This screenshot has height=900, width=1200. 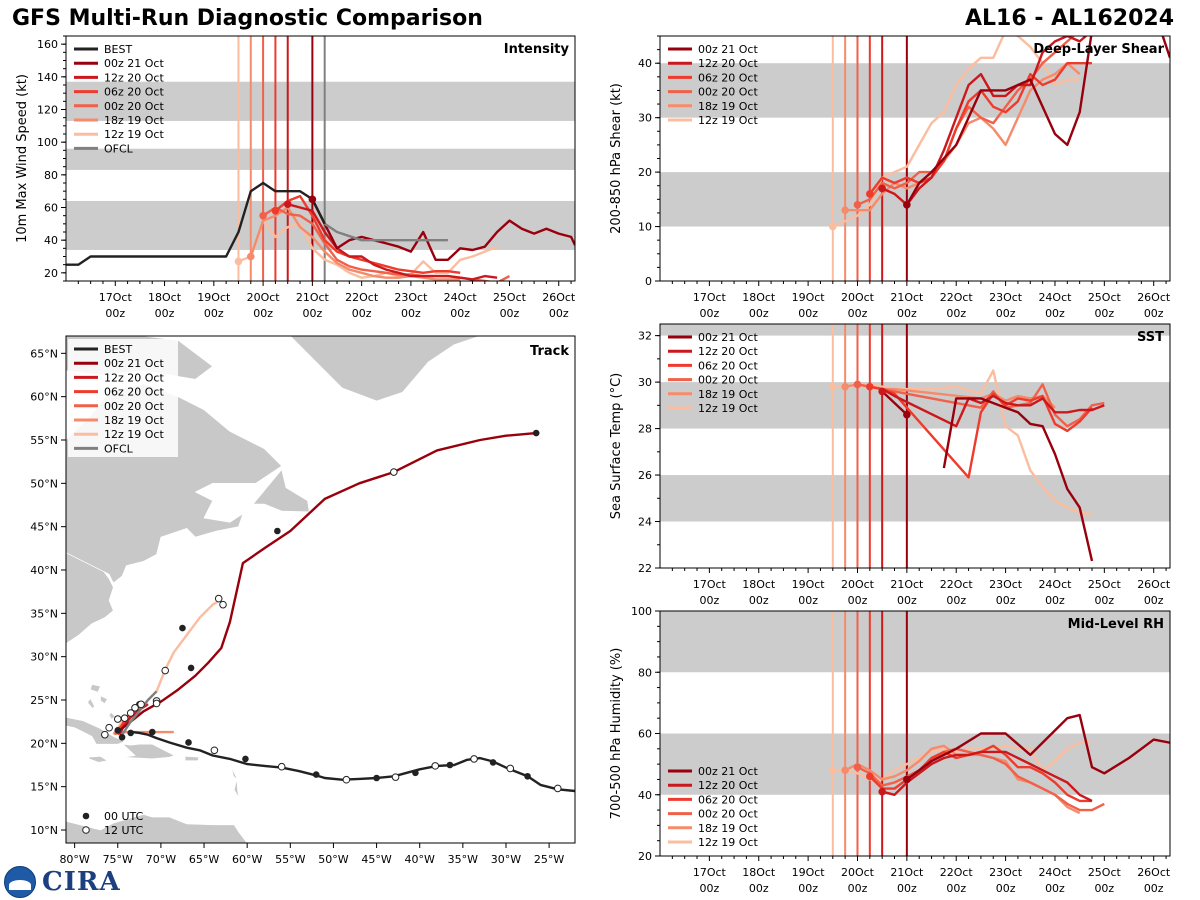 What do you see at coordinates (645, 734) in the screenshot?
I see `y-tick-label: 60` at bounding box center [645, 734].